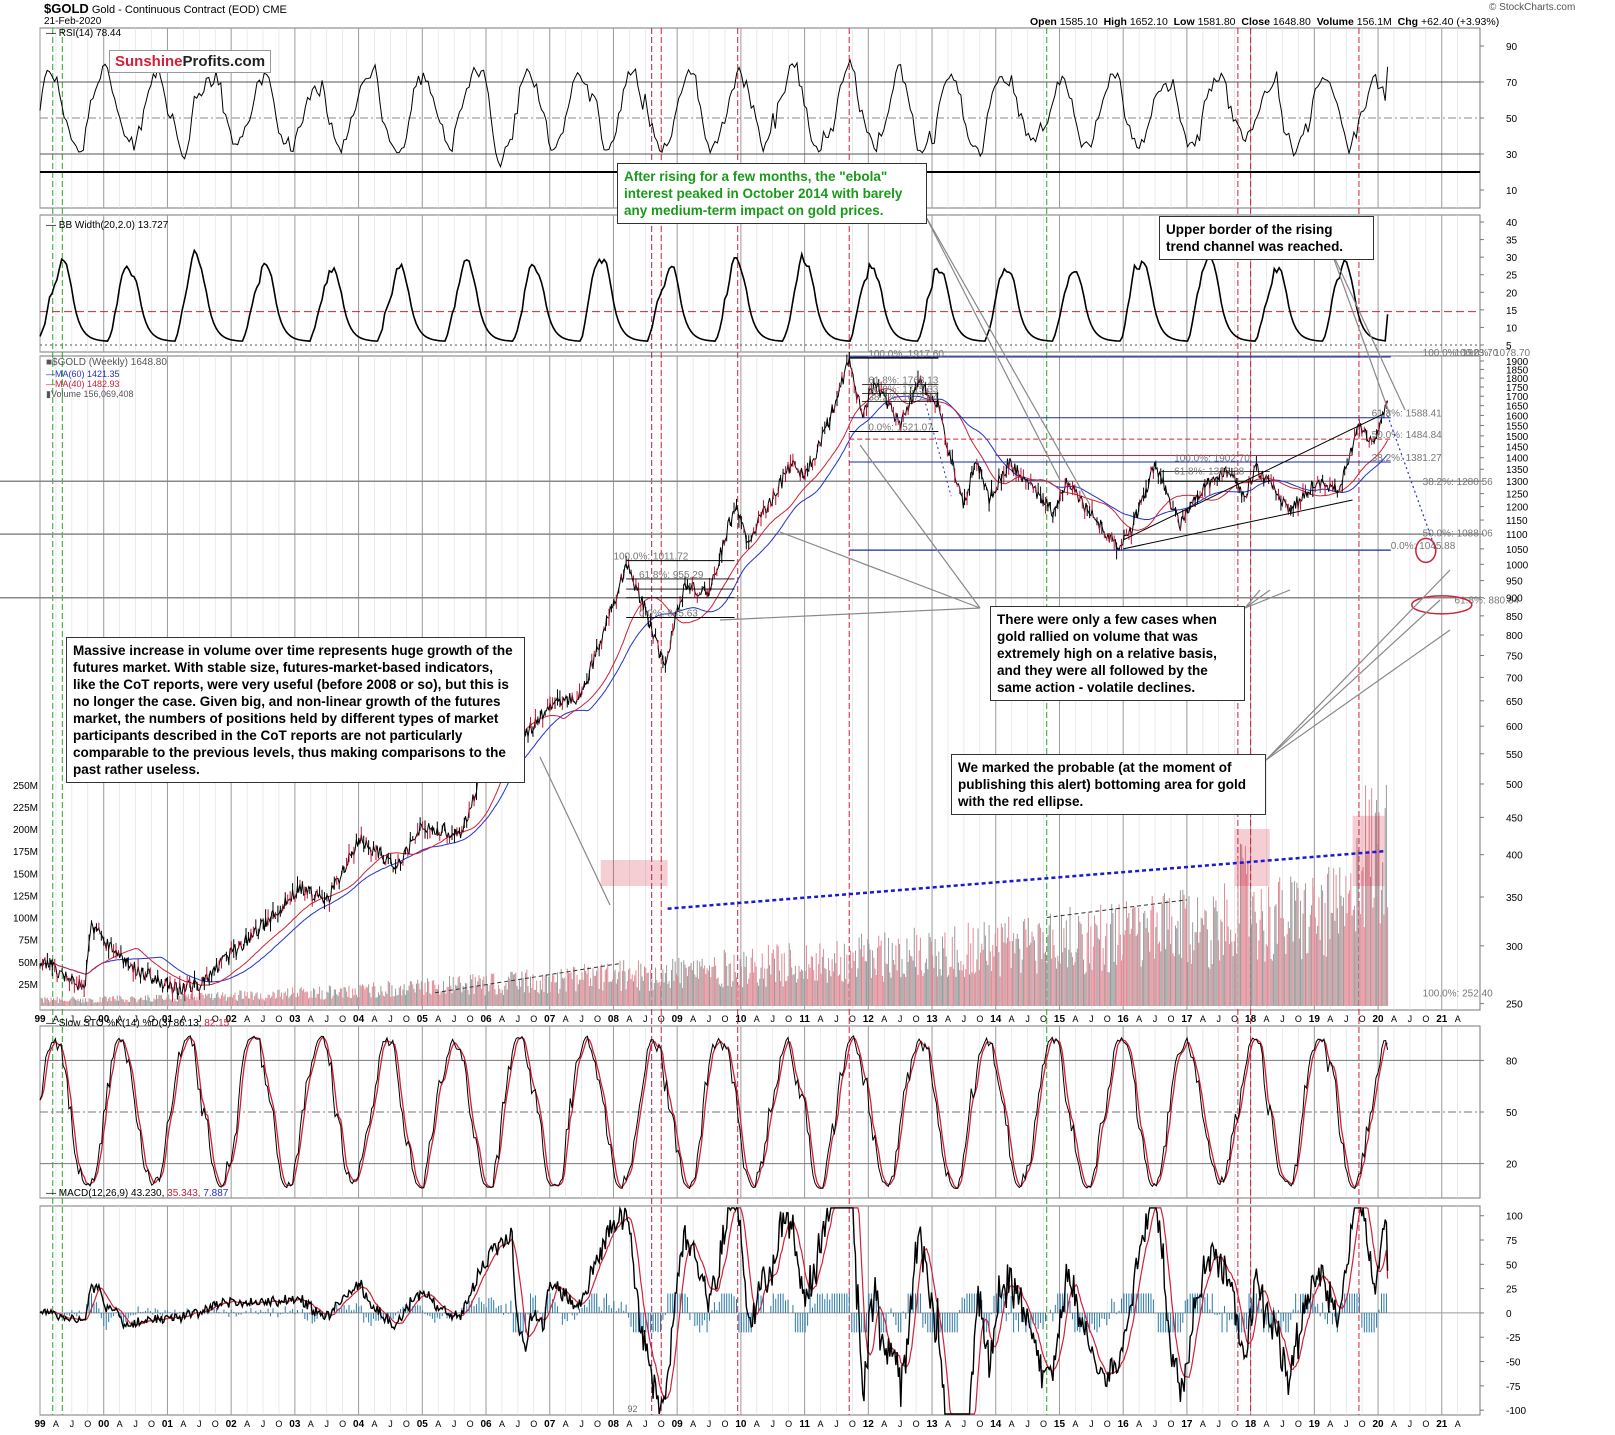 This screenshot has height=1435, width=1615. I want to click on exchange: CME, so click(274, 10).